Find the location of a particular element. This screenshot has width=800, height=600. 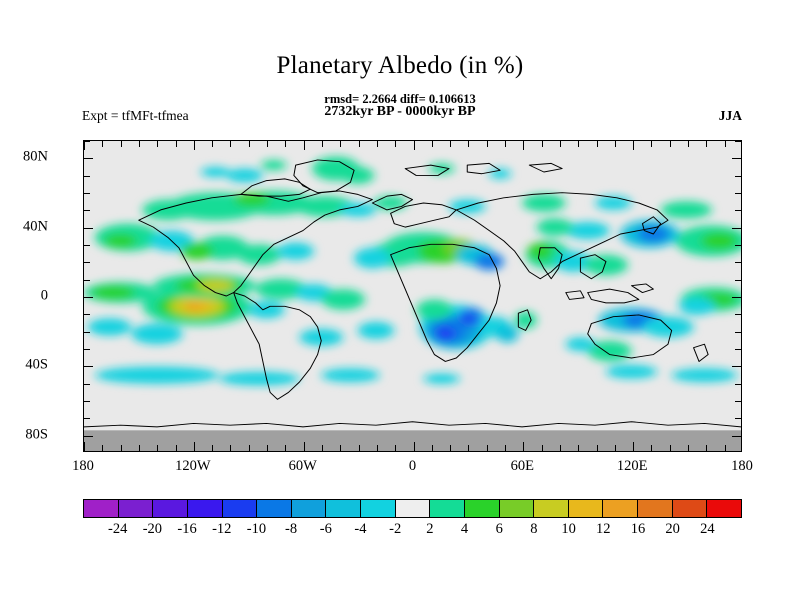

period-subtitle: 2732kyr BP - 0000kyr BP is located at coordinates (400, 111).